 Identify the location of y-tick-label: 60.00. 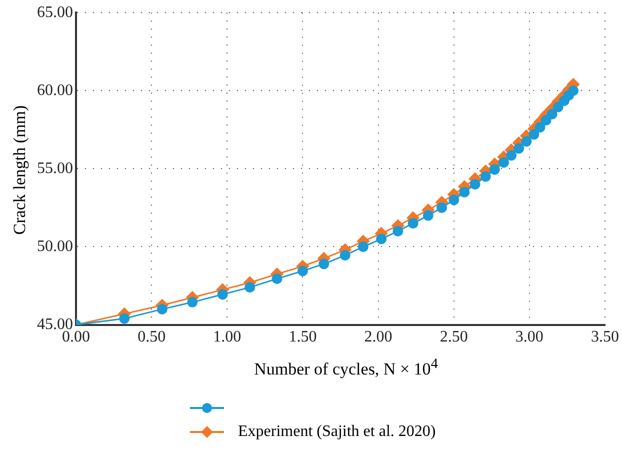
(55, 90).